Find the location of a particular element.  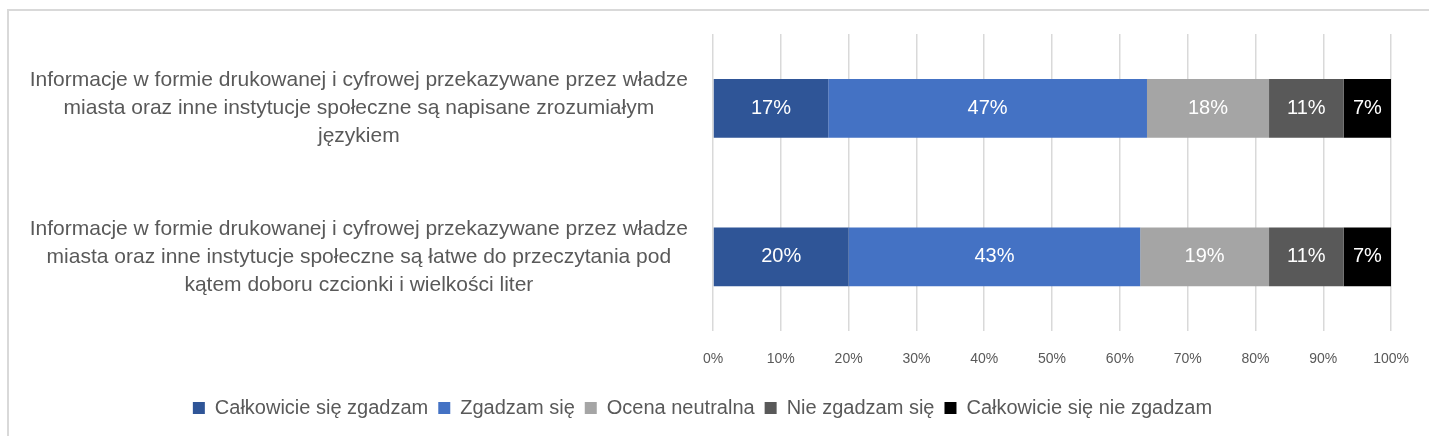

y-tick-label: Informacje w formie drukowanej i cyfrowej przekazywane przez władze miasta oraz inne instytucje społeczne są napisane zrozumiałym językiem is located at coordinates (358, 107).